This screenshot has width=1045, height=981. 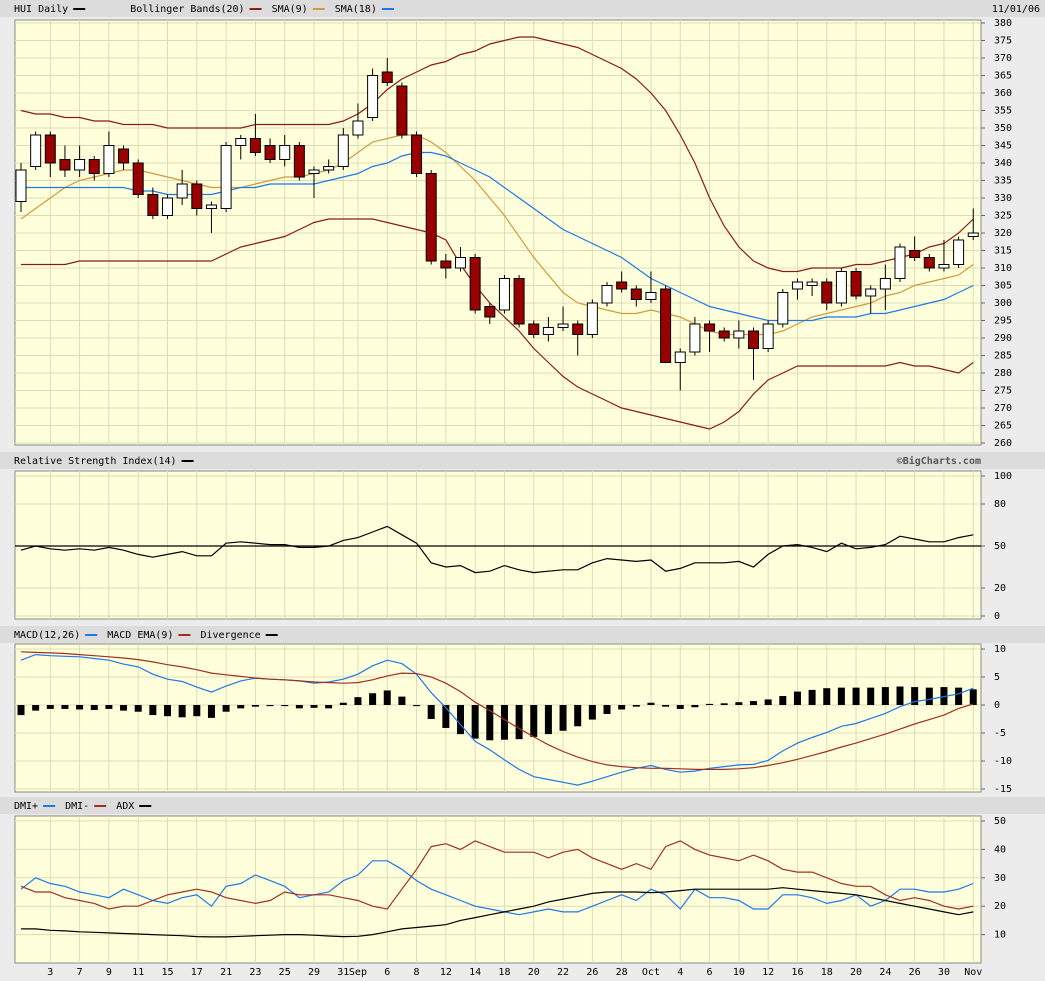 What do you see at coordinates (1003, 233) in the screenshot?
I see `y-tick-label: 320` at bounding box center [1003, 233].